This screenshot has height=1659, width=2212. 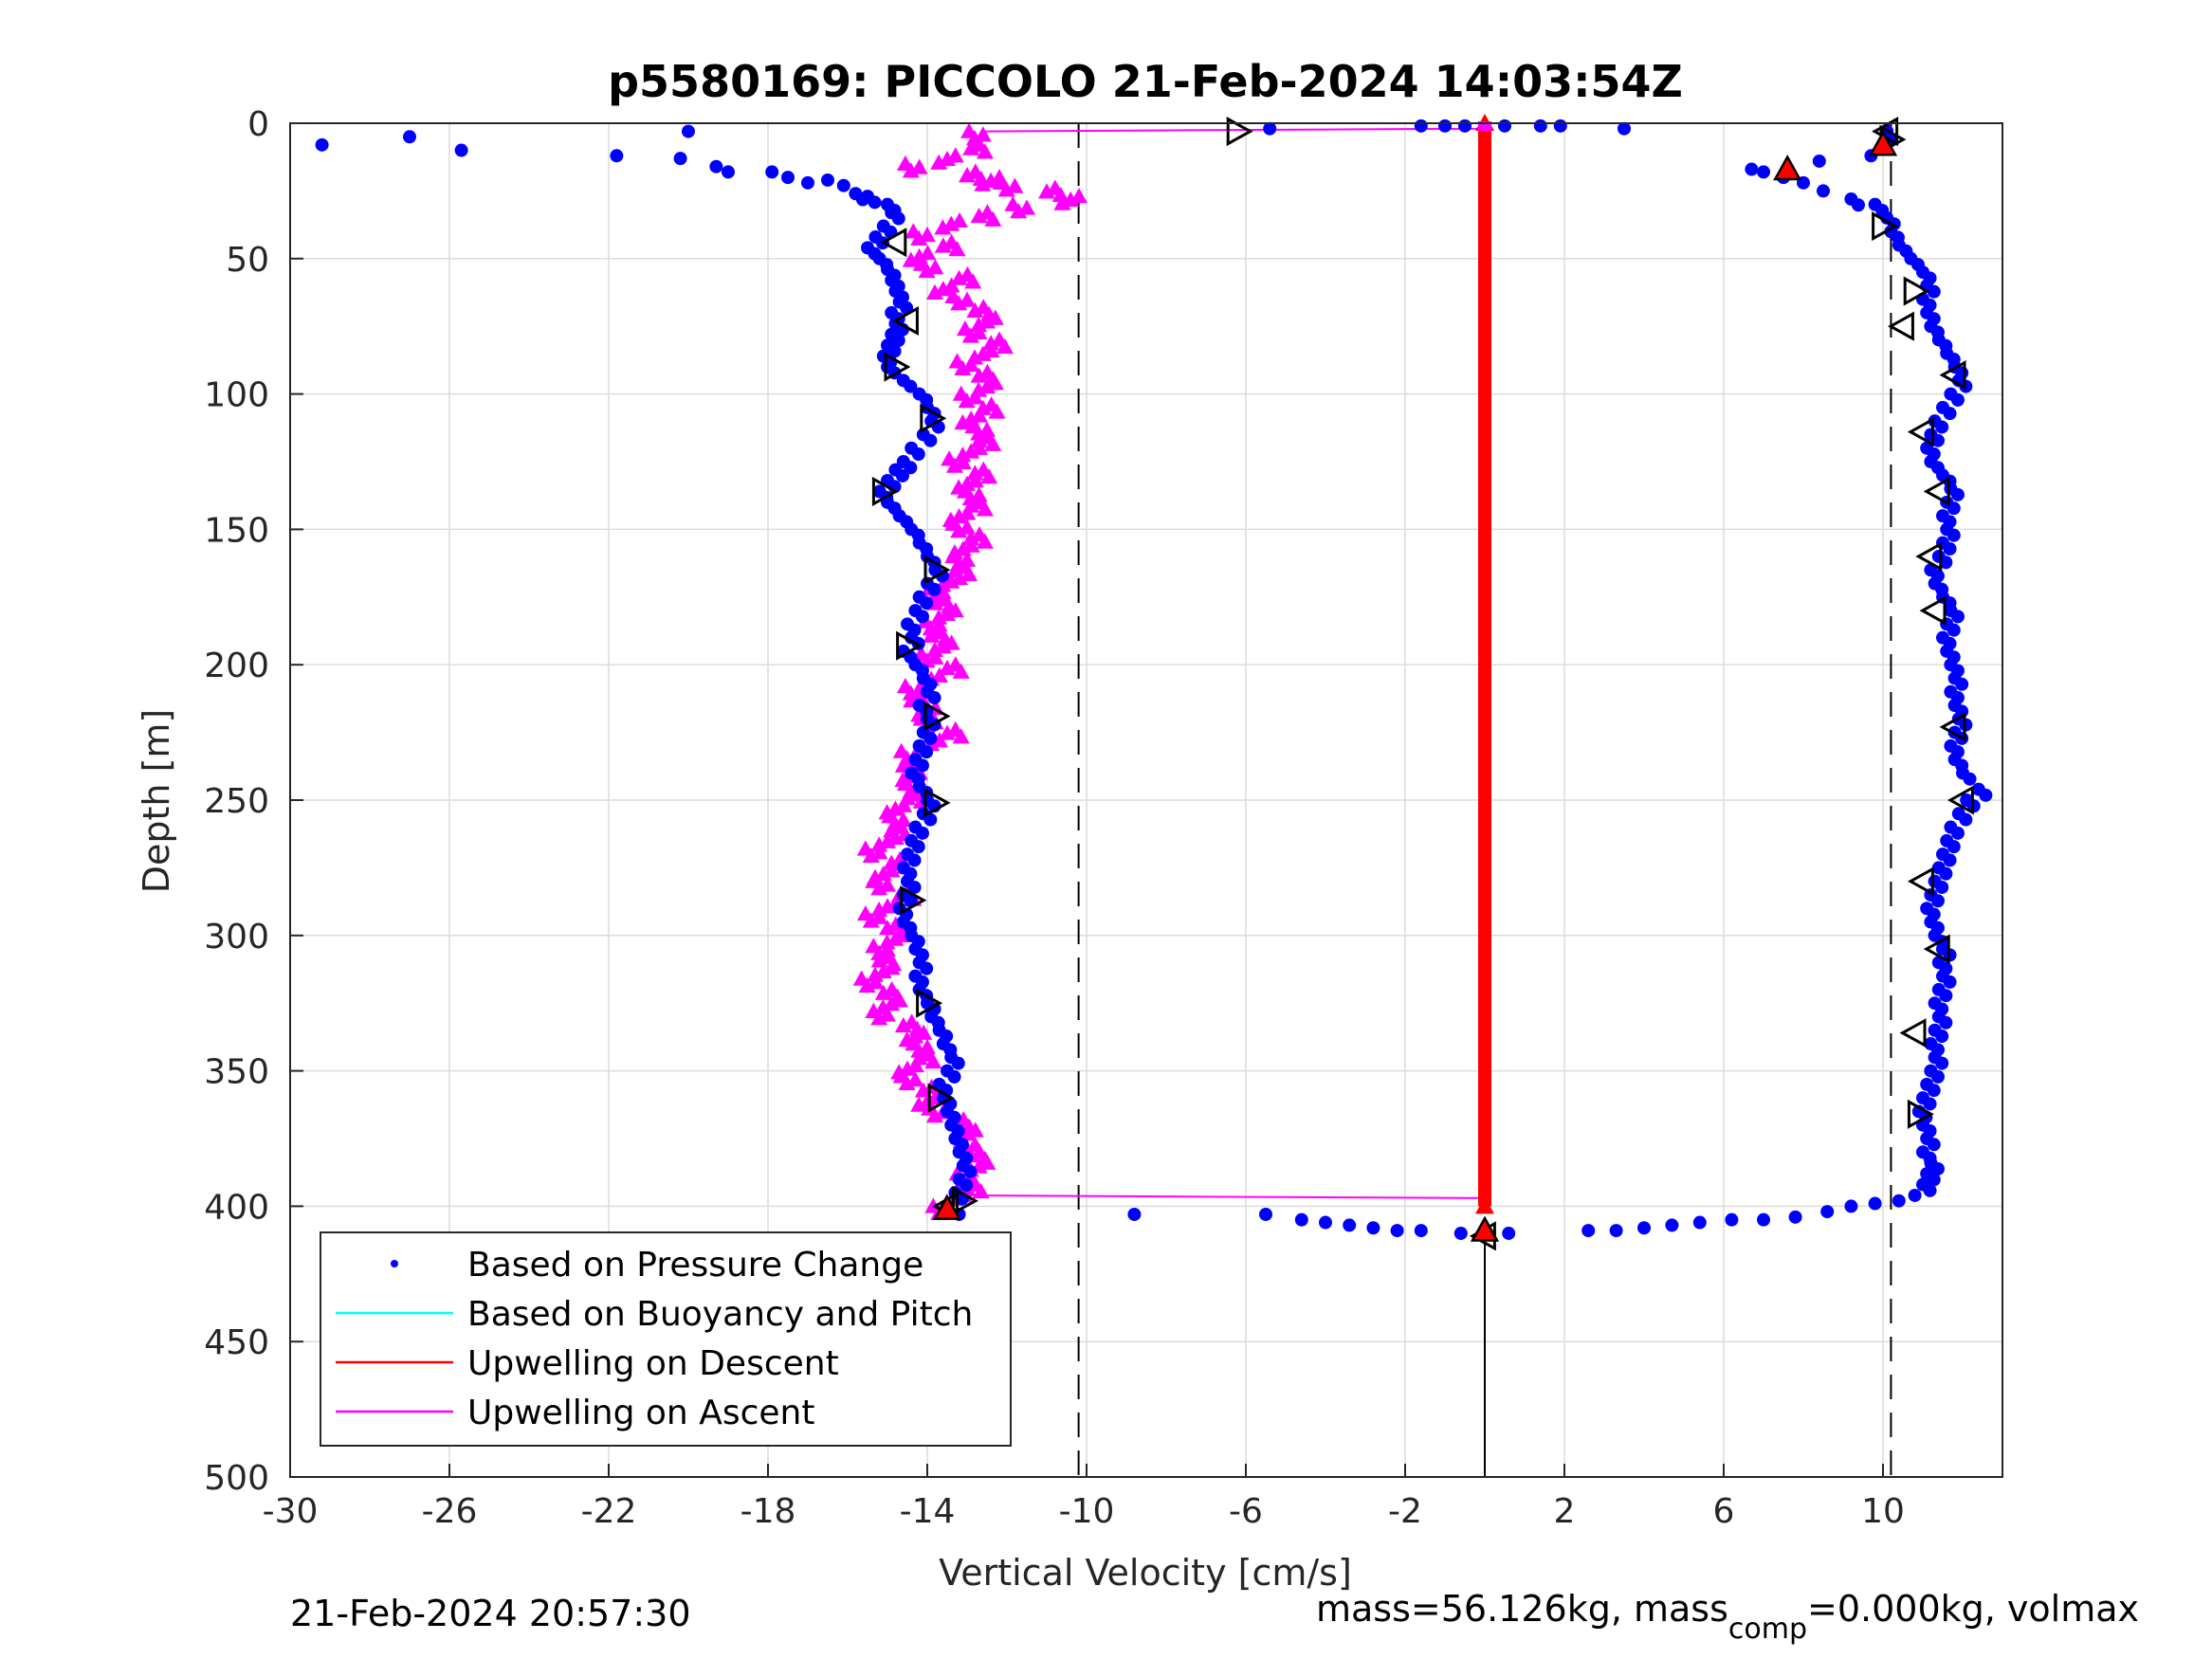 What do you see at coordinates (1973, 1609) in the screenshot?
I see `mass-suffix: =0.000kg, volmax` at bounding box center [1973, 1609].